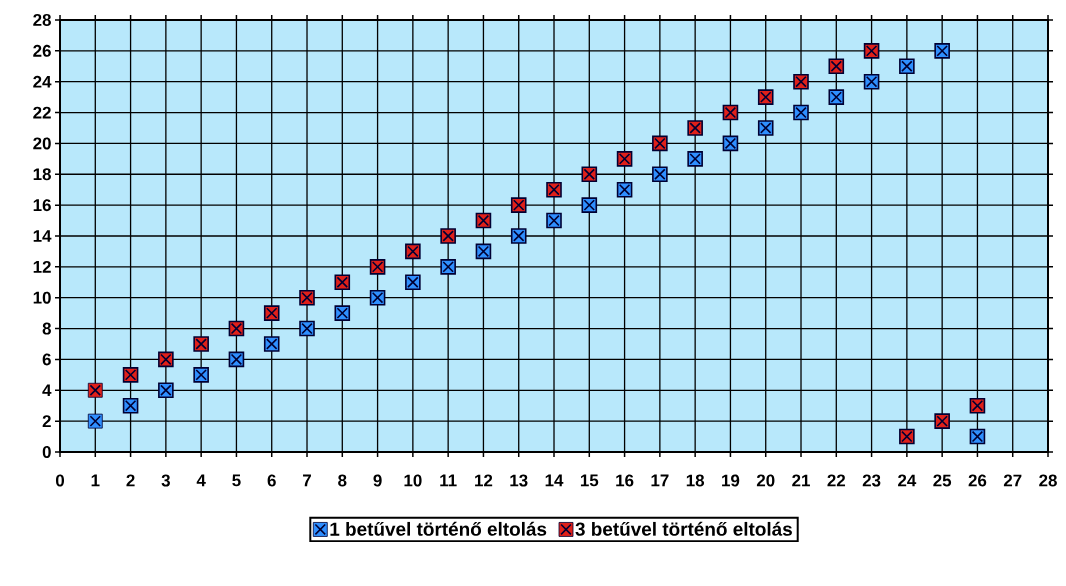 This screenshot has width=1066, height=586. Describe the element at coordinates (42, 236) in the screenshot. I see `y-tick-label: 14` at that location.